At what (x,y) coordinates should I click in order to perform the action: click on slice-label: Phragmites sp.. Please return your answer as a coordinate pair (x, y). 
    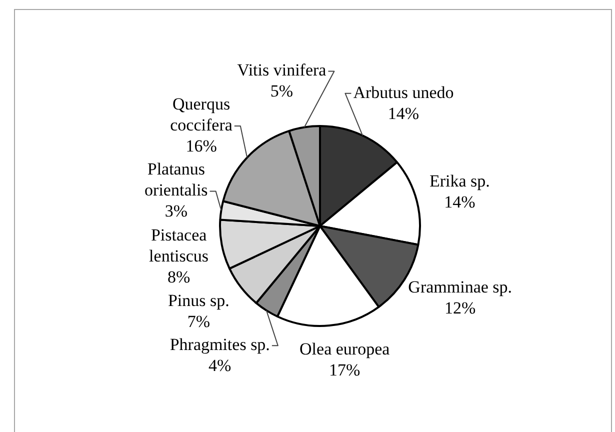
    Looking at the image, I should click on (220, 344).